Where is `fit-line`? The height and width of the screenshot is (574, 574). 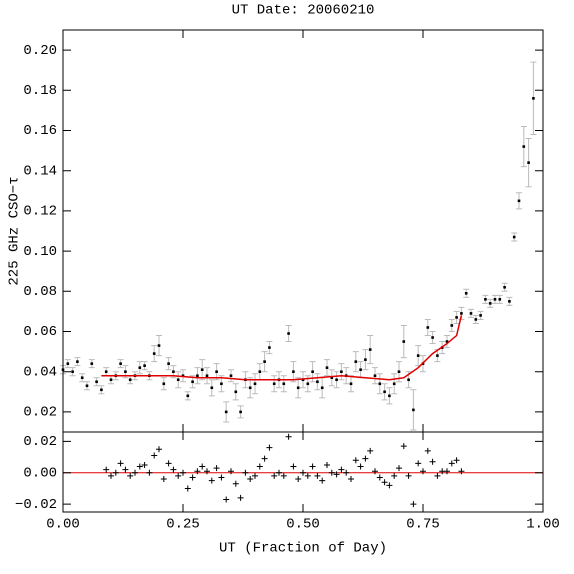
fit-line is located at coordinates (282, 348).